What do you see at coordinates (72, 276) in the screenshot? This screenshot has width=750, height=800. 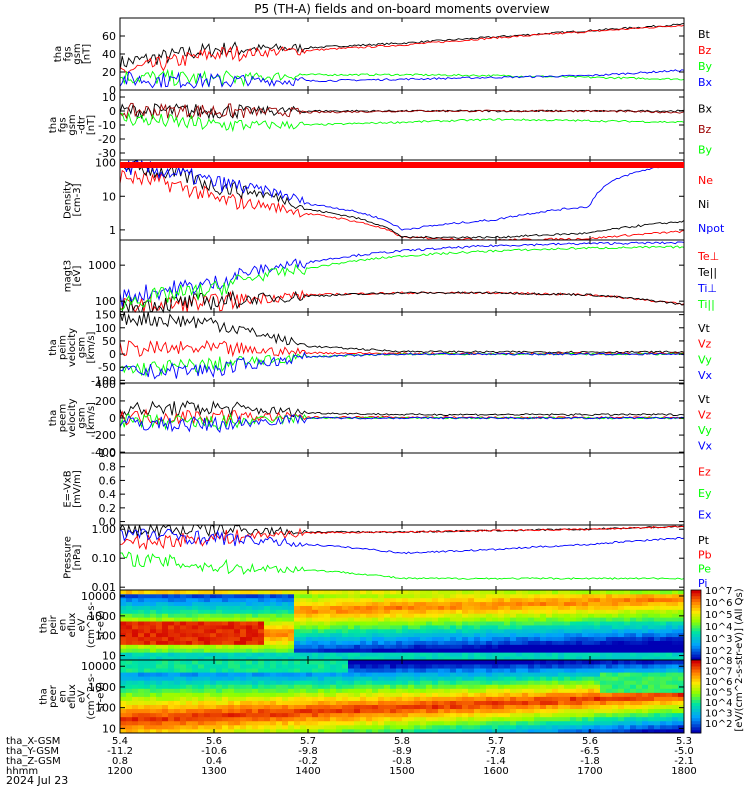 I see `temperature-ylabel: magt3[eV]` at bounding box center [72, 276].